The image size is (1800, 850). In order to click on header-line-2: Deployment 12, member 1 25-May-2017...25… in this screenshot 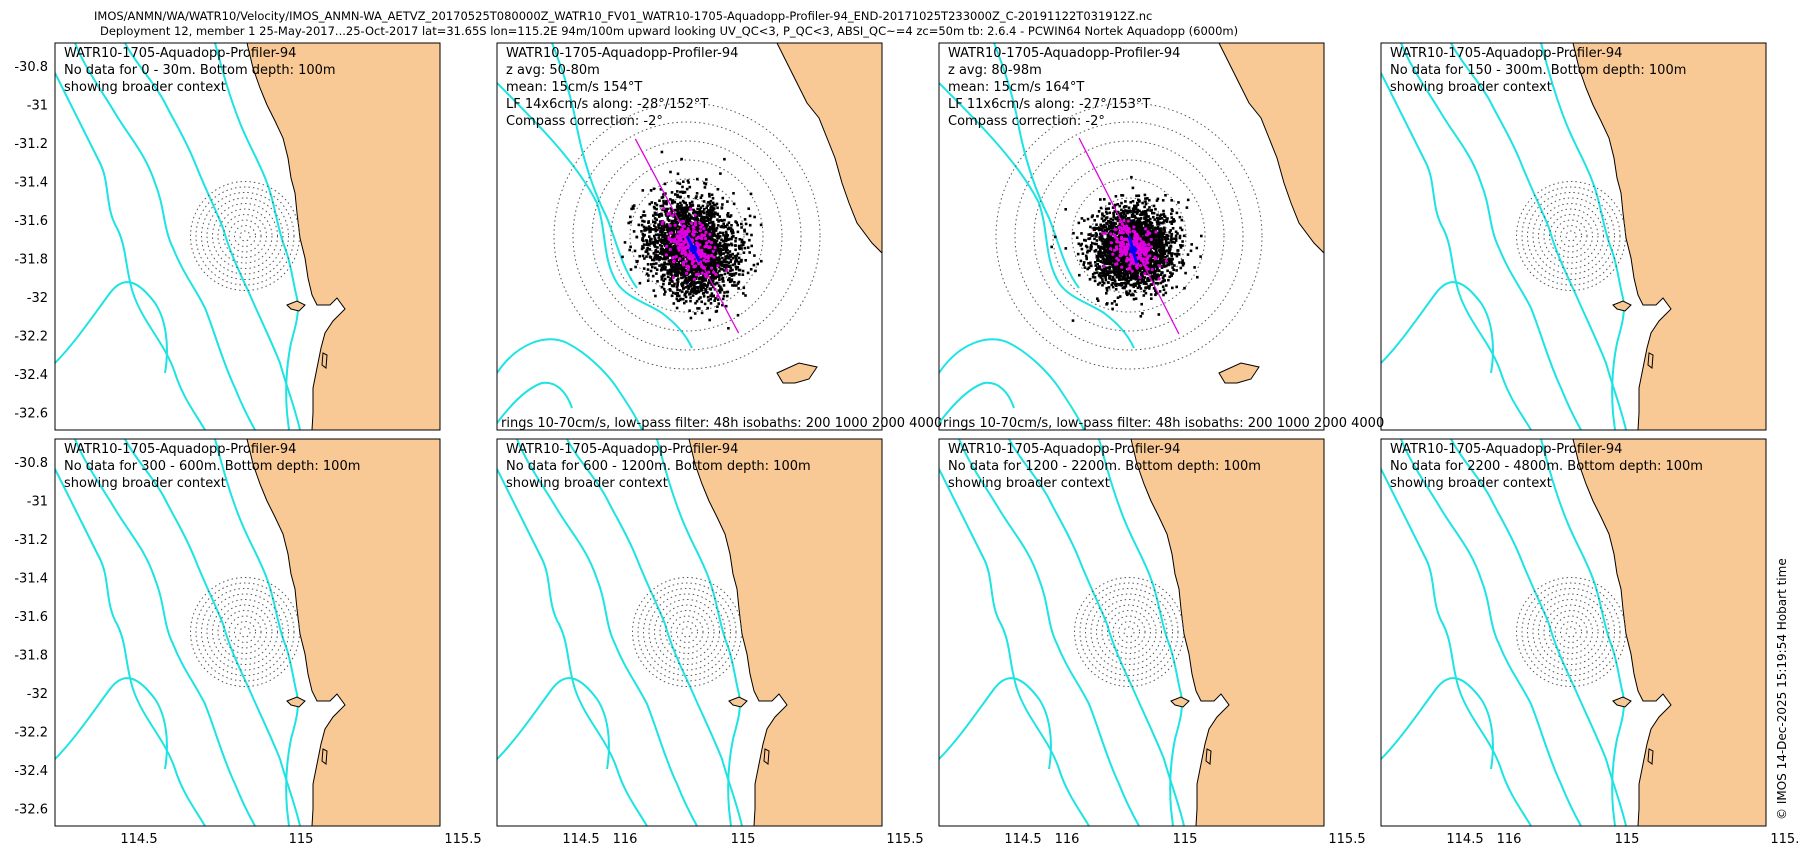, I will do `click(669, 31)`.